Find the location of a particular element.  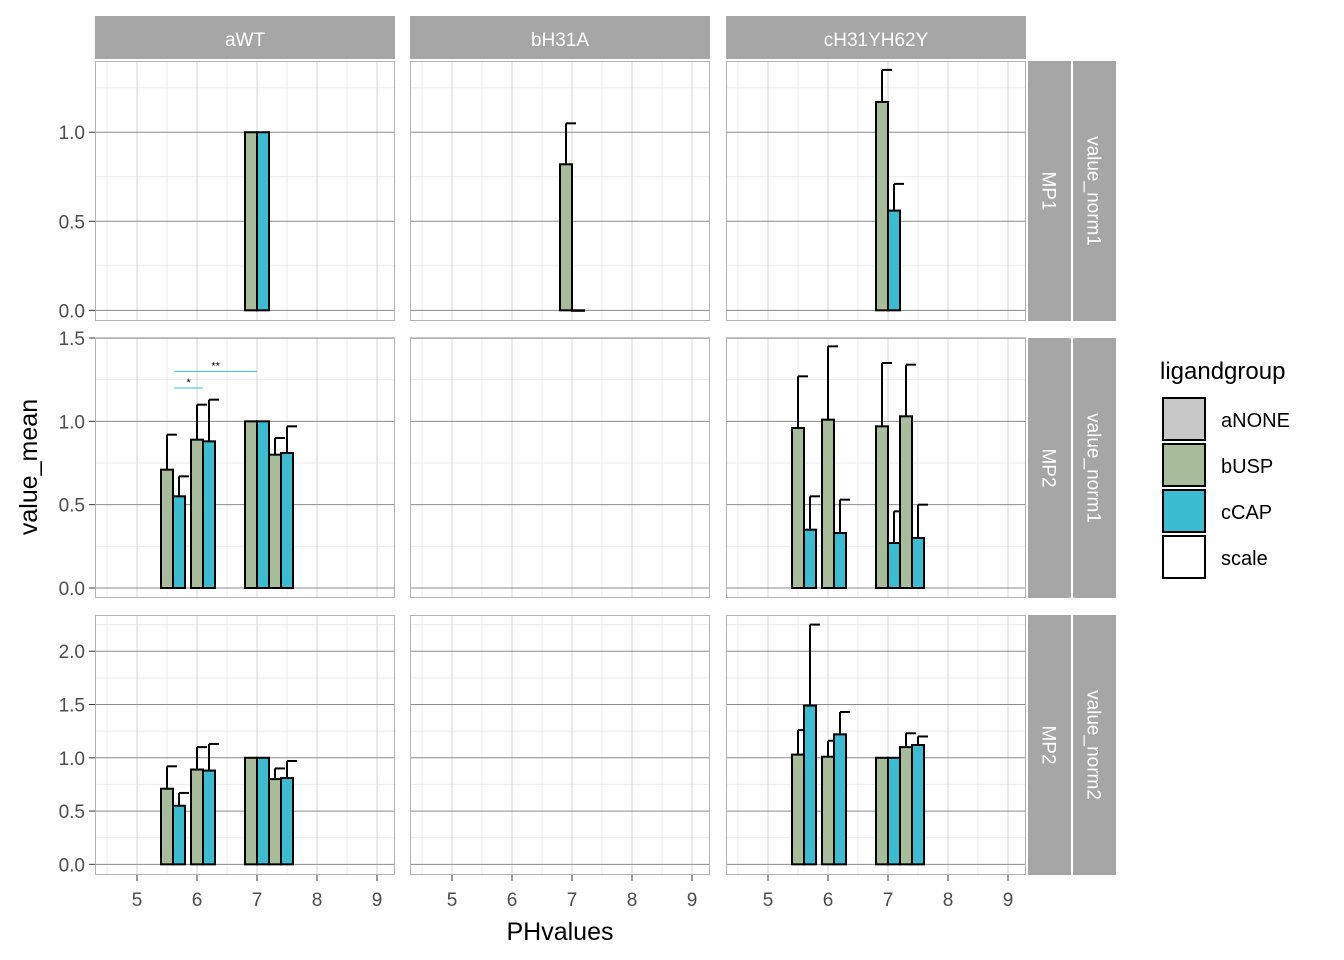

column-strip-label: cH31YH62Y is located at coordinates (876, 40).